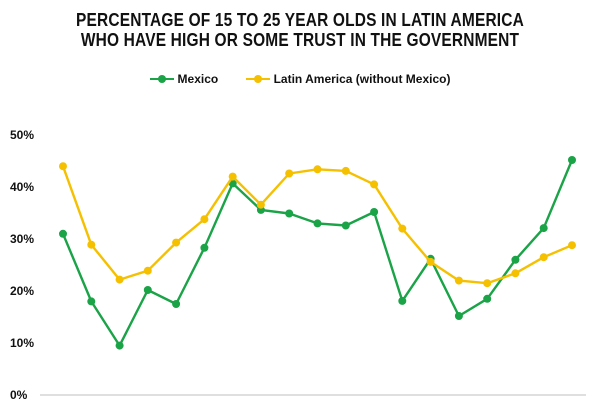 This screenshot has width=600, height=400. I want to click on legend-item-latin-america: Latin America (without Mexico), so click(348, 79).